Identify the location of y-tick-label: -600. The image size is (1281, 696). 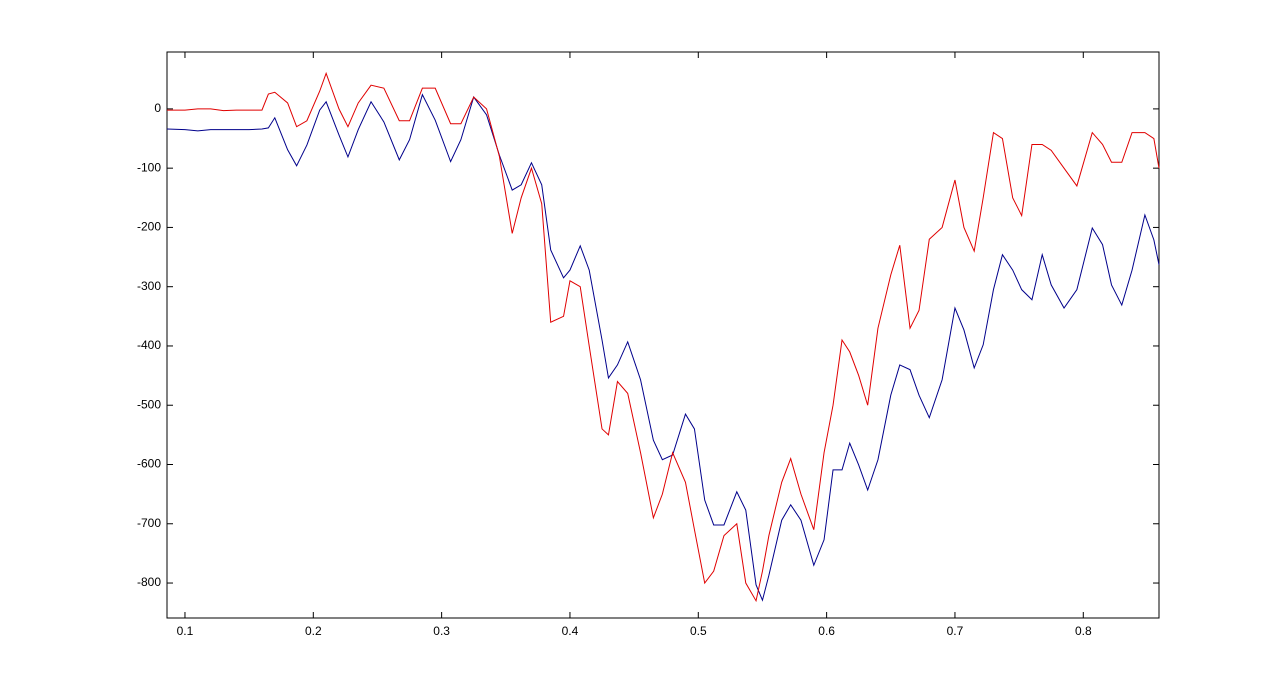
(149, 464).